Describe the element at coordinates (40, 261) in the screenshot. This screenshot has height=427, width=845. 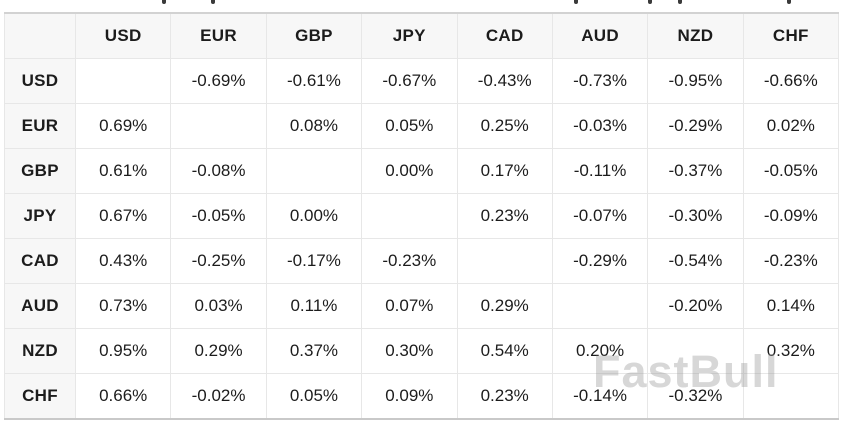
I see `row-header-cad: CAD` at that location.